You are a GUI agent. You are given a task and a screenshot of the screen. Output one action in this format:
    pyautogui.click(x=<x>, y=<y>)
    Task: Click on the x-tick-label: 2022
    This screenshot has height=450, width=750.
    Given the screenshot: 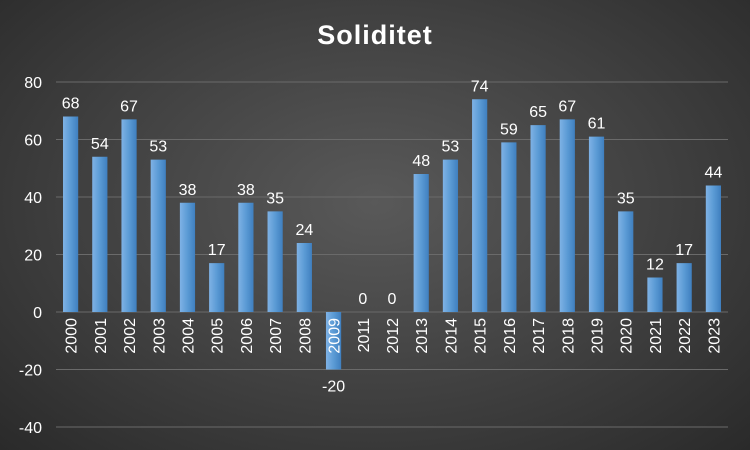 What is the action you would take?
    pyautogui.click(x=685, y=336)
    